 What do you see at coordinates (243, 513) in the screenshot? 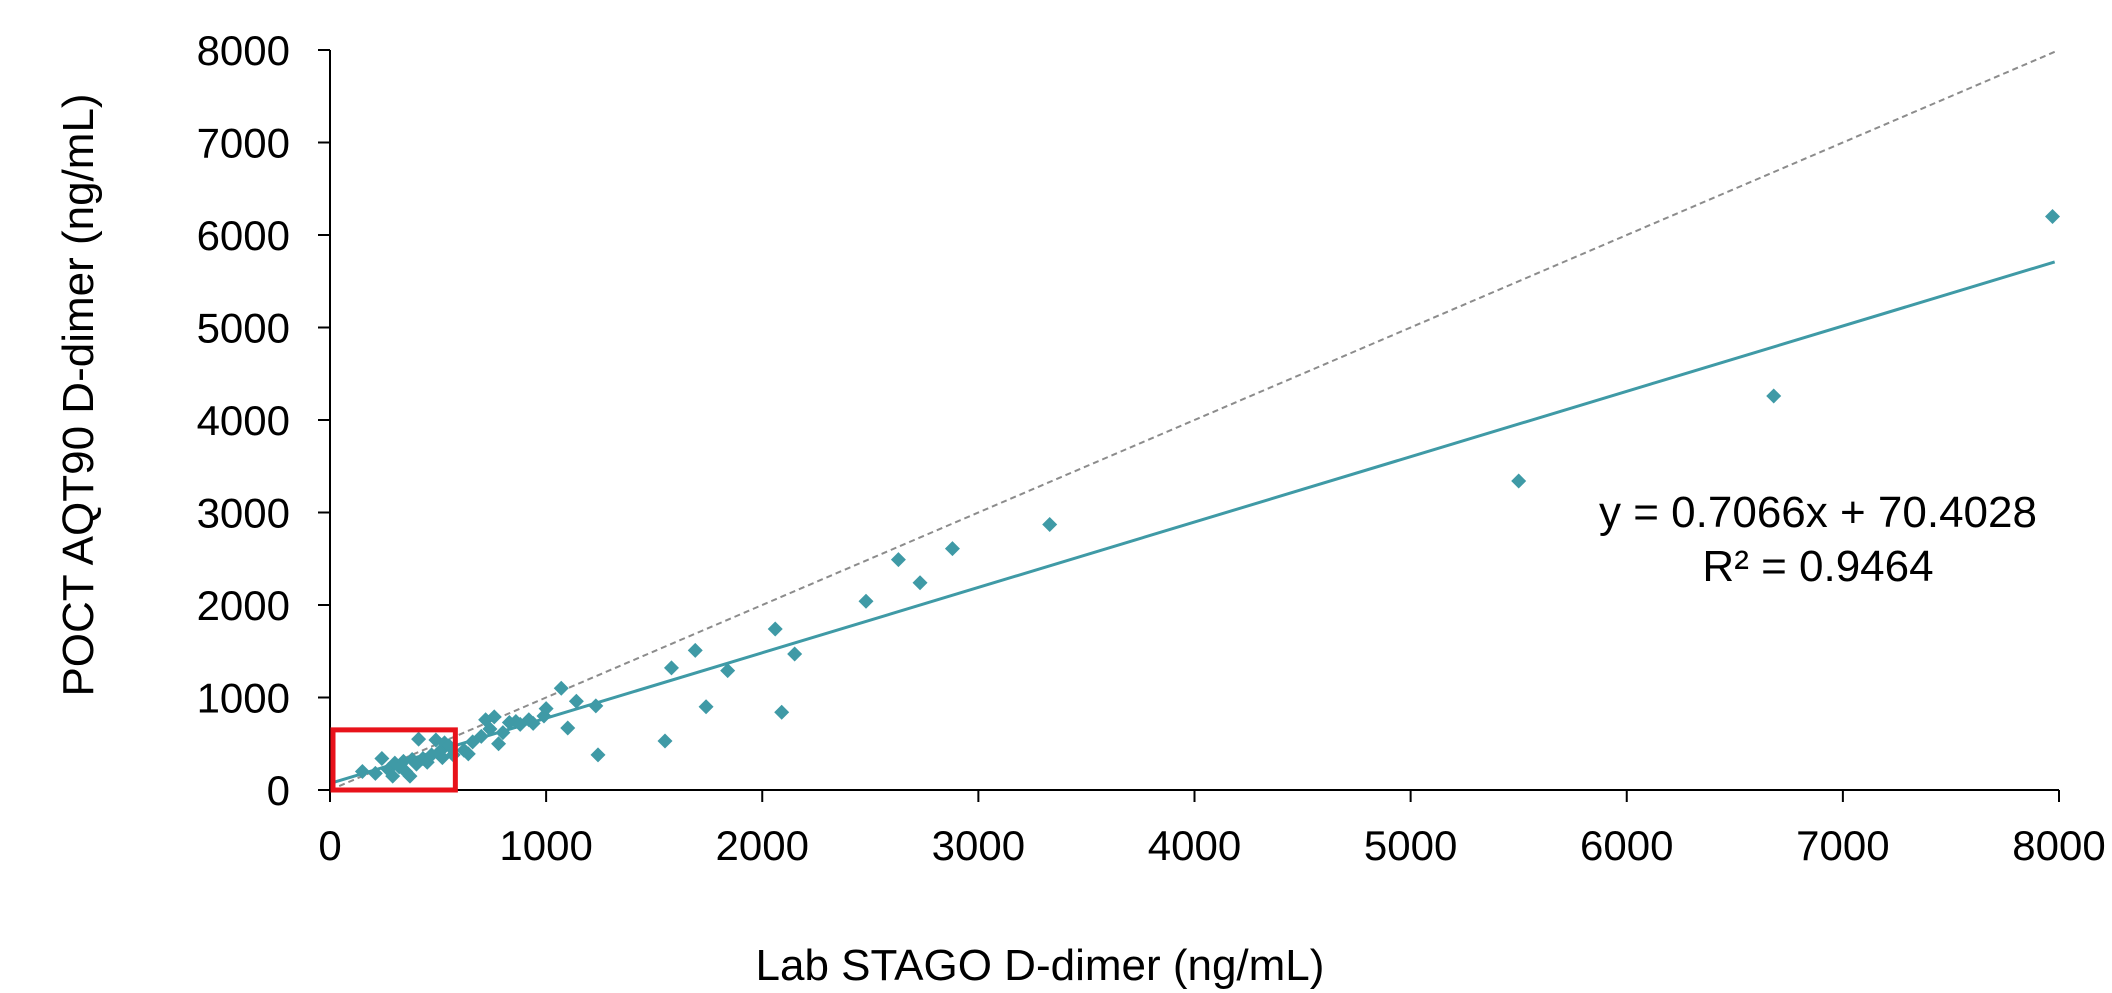
I see `y-tick-label: 3000` at bounding box center [243, 513].